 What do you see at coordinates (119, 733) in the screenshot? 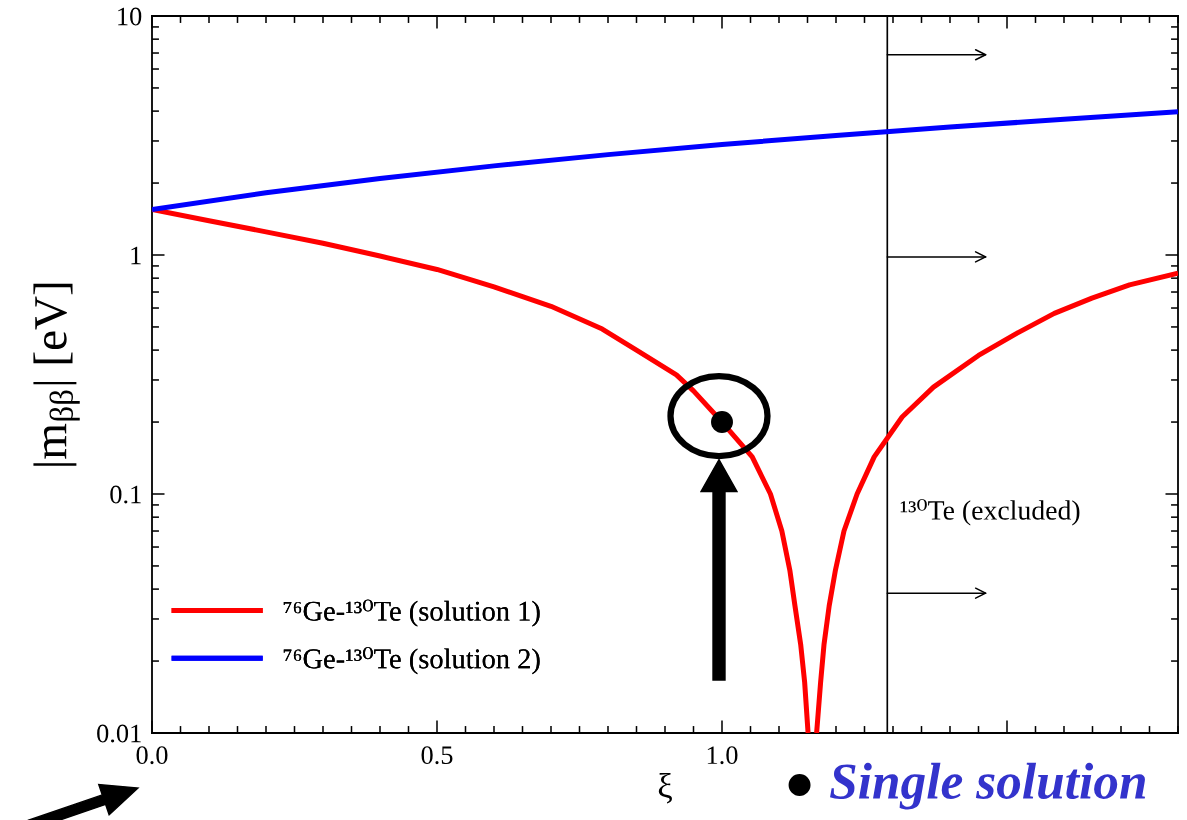
I see `y-tick-label: 0.01` at bounding box center [119, 733].